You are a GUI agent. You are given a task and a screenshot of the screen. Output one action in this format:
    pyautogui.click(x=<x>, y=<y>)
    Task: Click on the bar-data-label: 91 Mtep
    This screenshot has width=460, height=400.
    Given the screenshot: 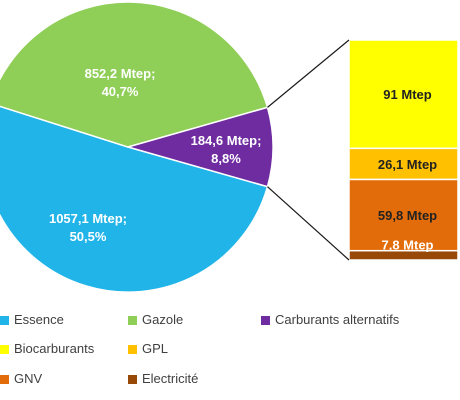 What is the action you would take?
    pyautogui.click(x=407, y=94)
    